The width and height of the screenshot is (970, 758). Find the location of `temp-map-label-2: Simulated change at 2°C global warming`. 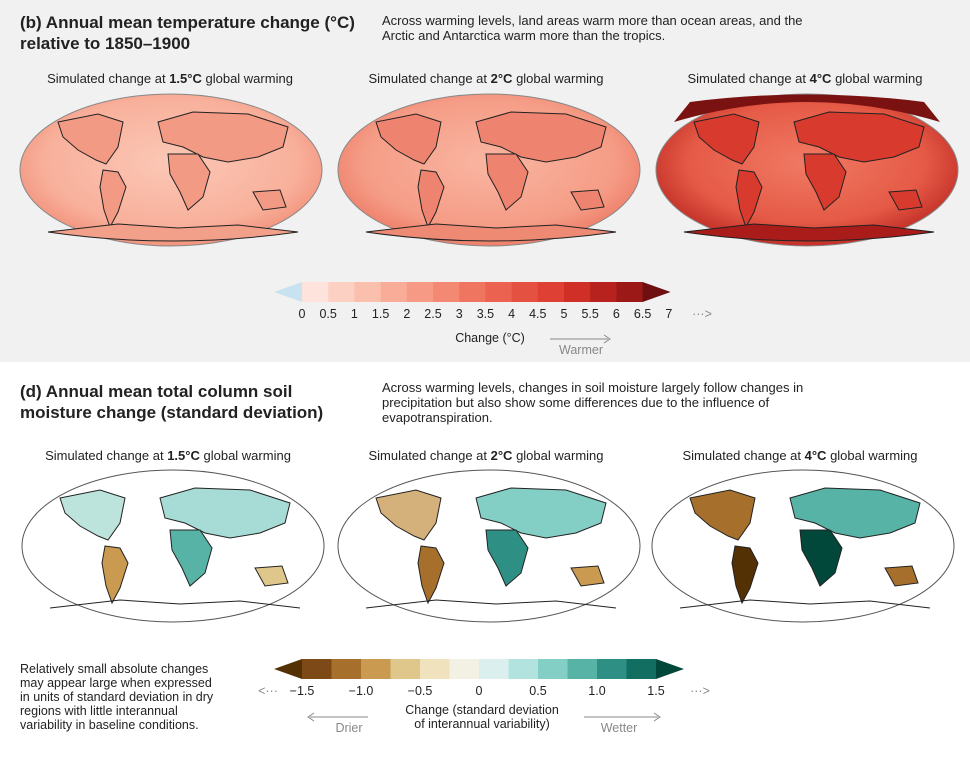

temp-map-label-2: Simulated change at 2°C global warming is located at coordinates (486, 78).